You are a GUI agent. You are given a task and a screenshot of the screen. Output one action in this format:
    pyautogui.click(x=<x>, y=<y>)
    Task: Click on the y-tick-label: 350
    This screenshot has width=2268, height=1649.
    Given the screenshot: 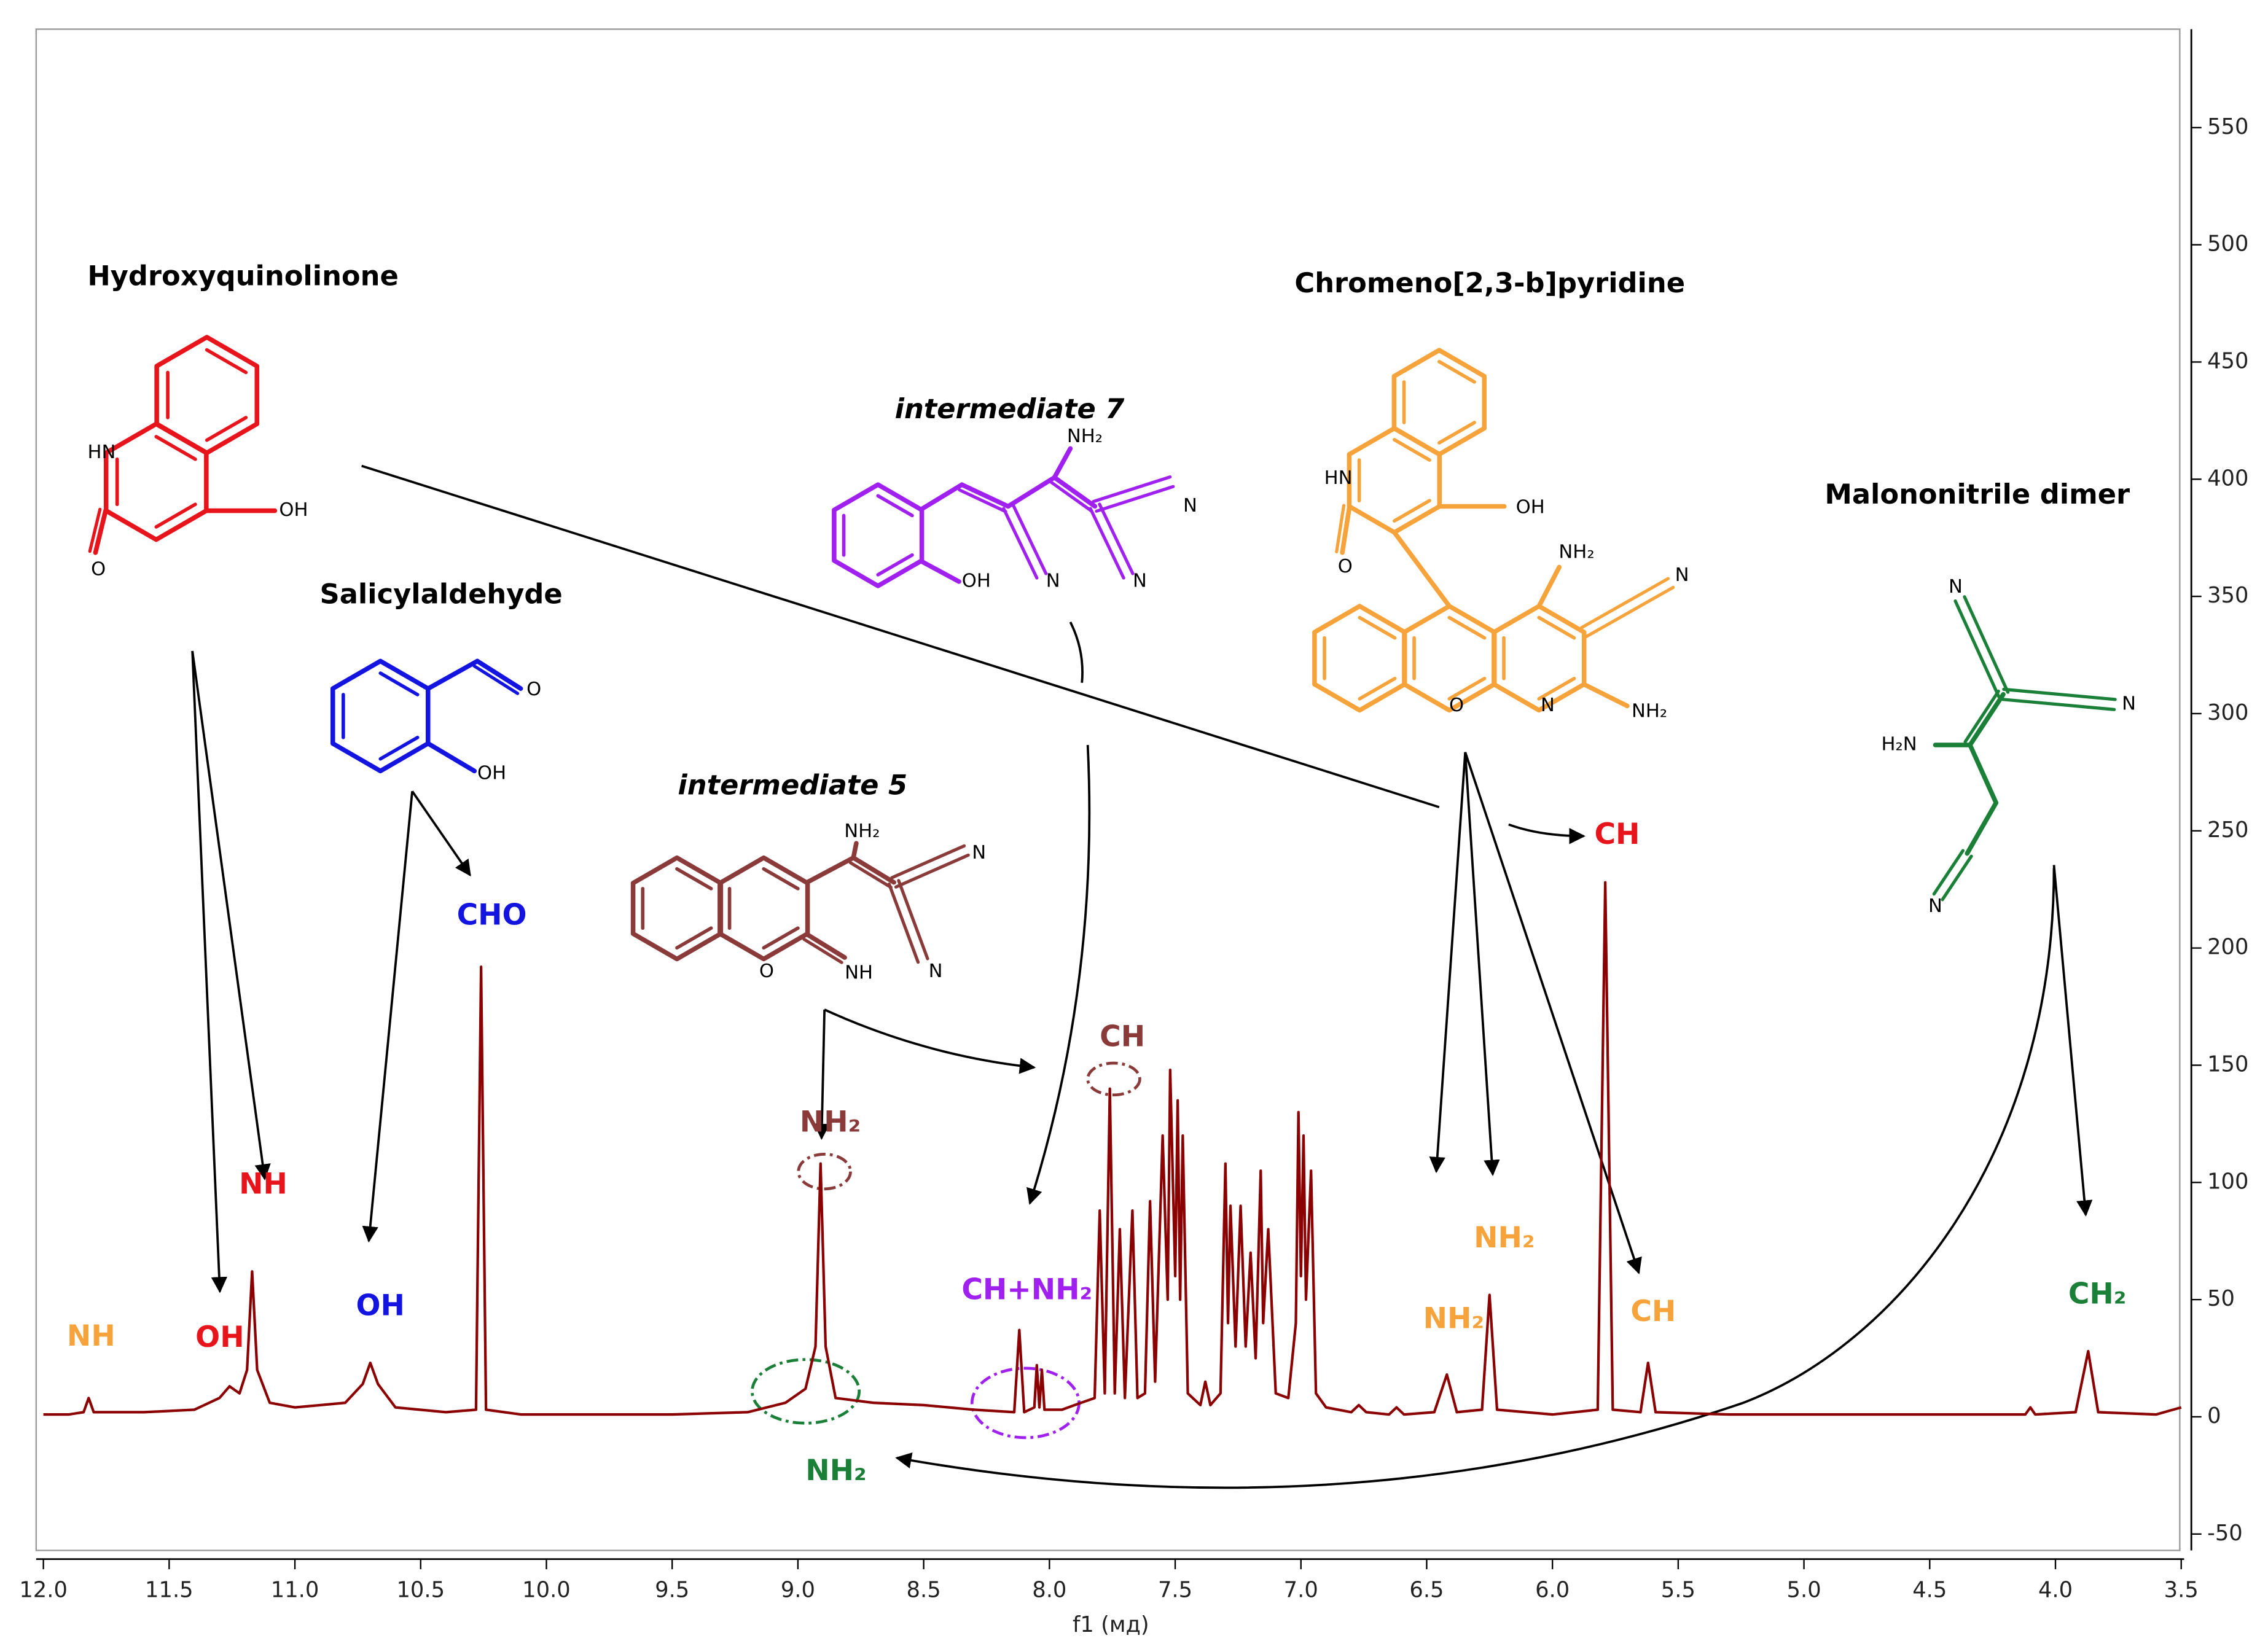 What is the action you would take?
    pyautogui.click(x=2227, y=595)
    